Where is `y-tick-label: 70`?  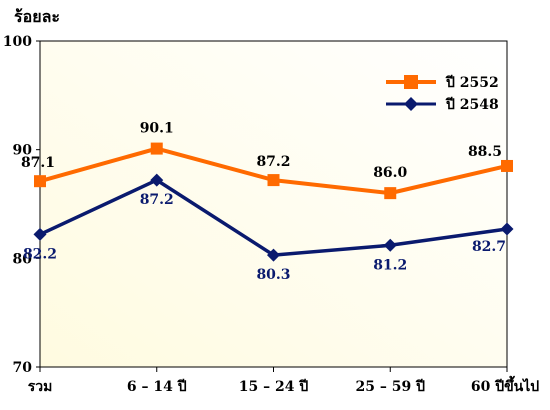 y-tick-label: 70 is located at coordinates (23, 368).